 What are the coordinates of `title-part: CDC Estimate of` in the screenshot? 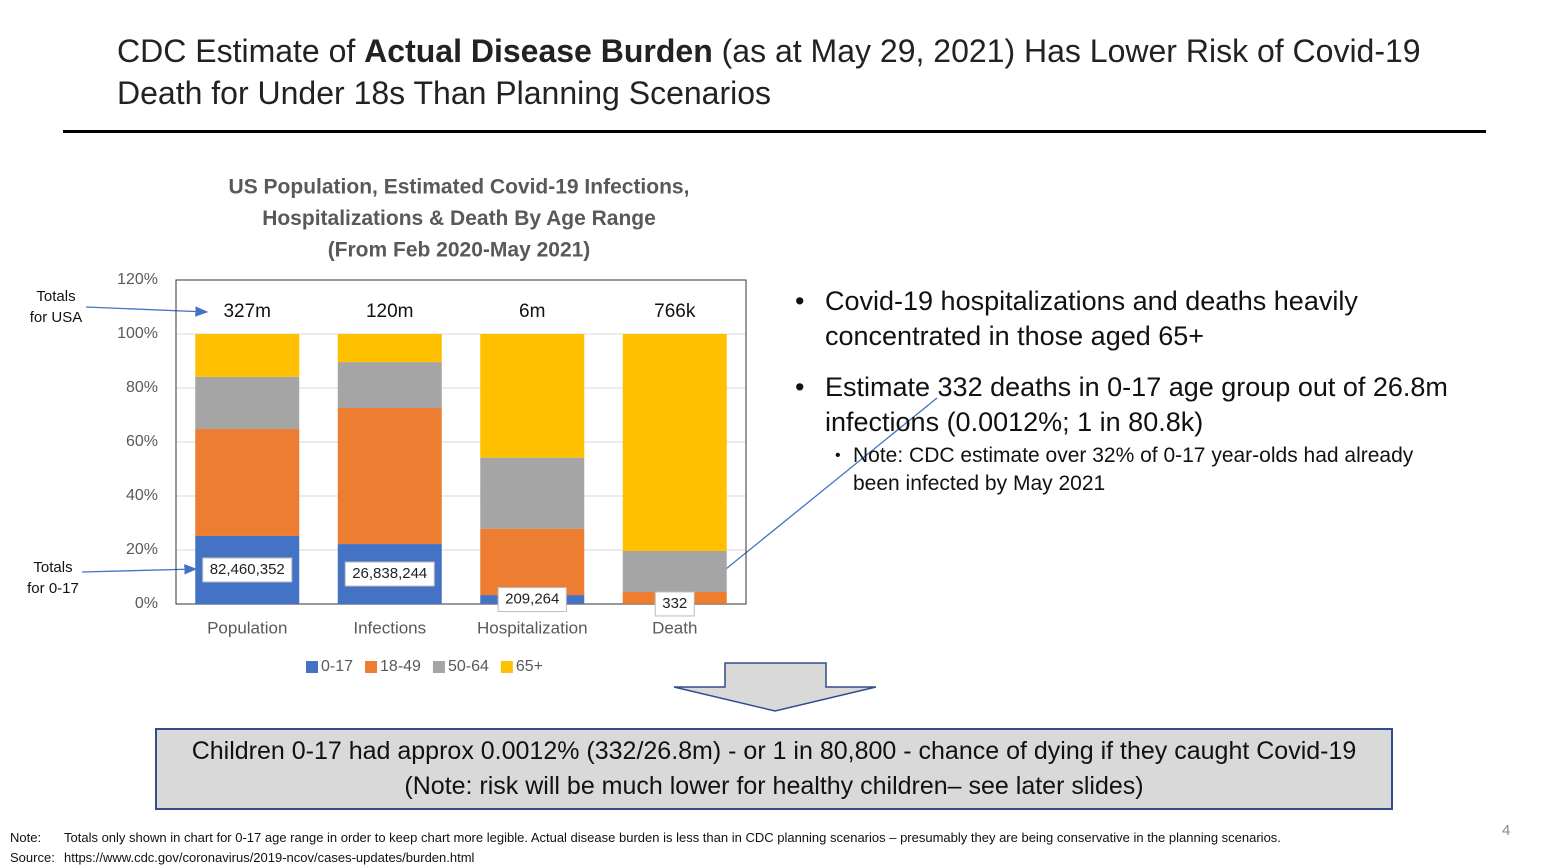 It's located at (241, 51).